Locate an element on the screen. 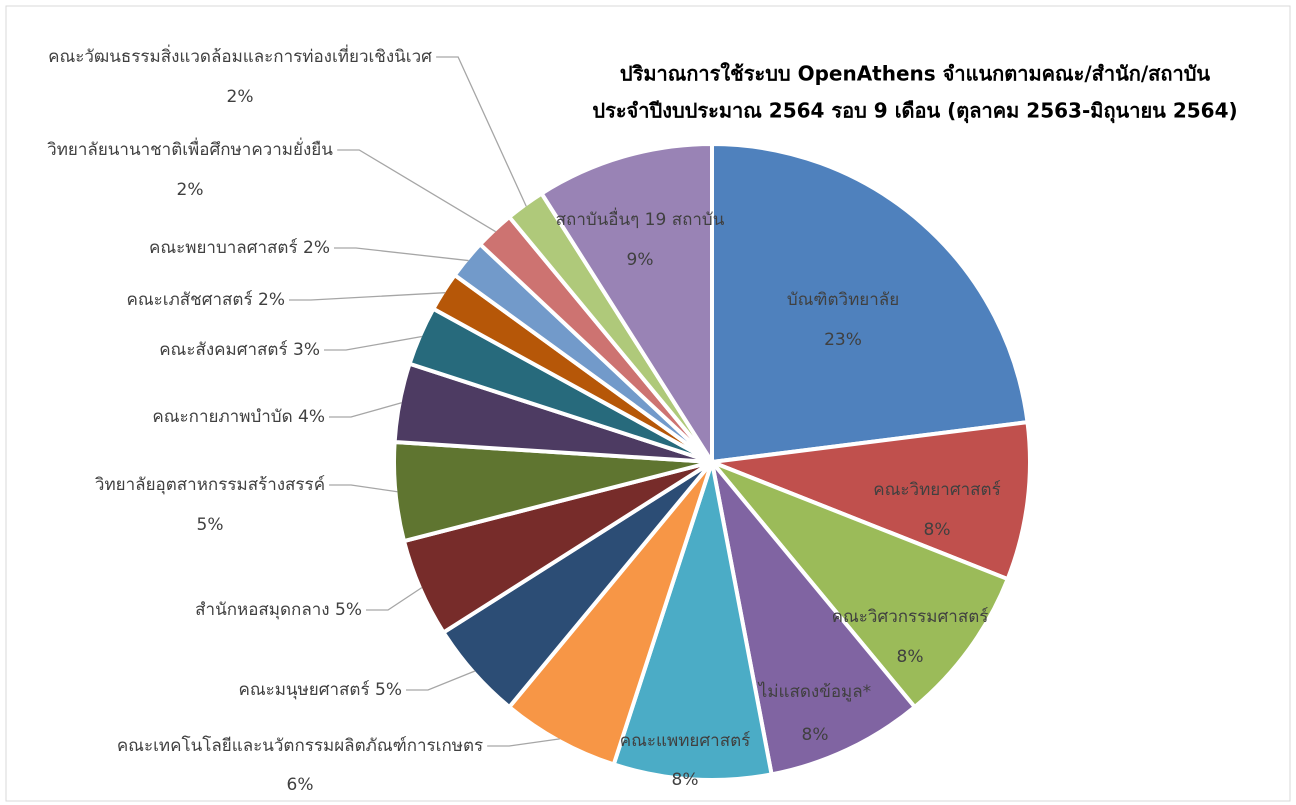 Image resolution: width=1296 pixels, height=805 pixels. data-label: สำนักหอสมุดกลาง 5% is located at coordinates (278, 610).